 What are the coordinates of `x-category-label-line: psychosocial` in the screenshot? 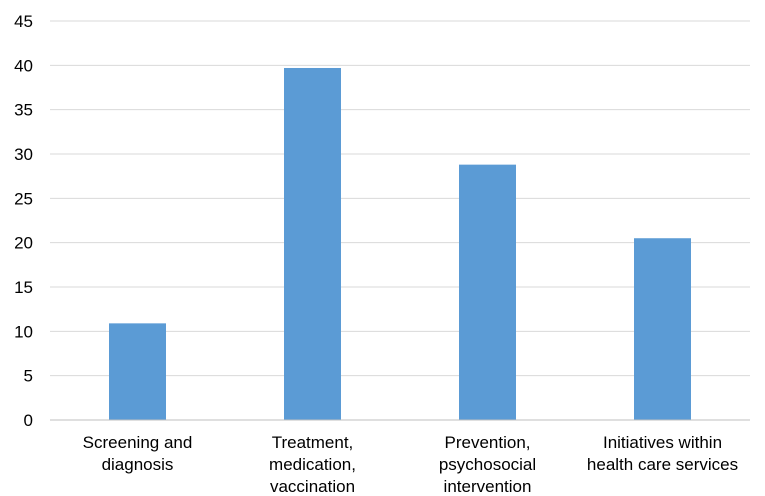 It's located at (487, 464).